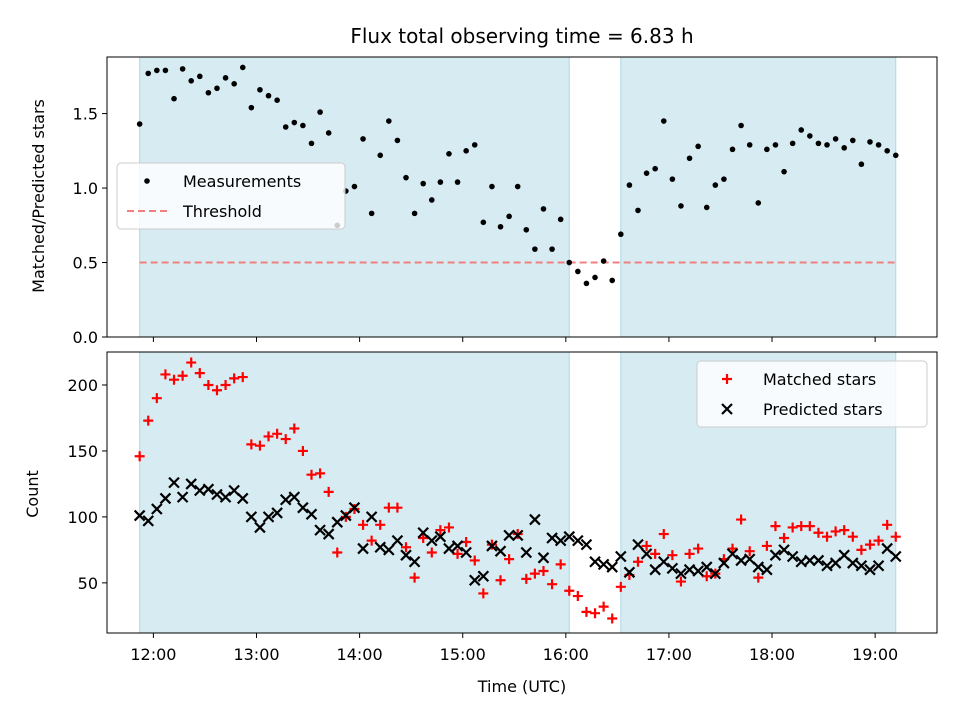 This screenshot has width=960, height=720. Describe the element at coordinates (153, 654) in the screenshot. I see `x-tick-label: 12:00` at that location.